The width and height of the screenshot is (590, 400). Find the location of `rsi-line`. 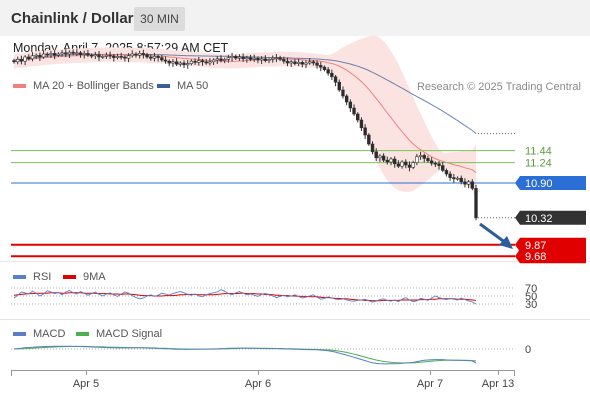

rsi-line is located at coordinates (245, 297).